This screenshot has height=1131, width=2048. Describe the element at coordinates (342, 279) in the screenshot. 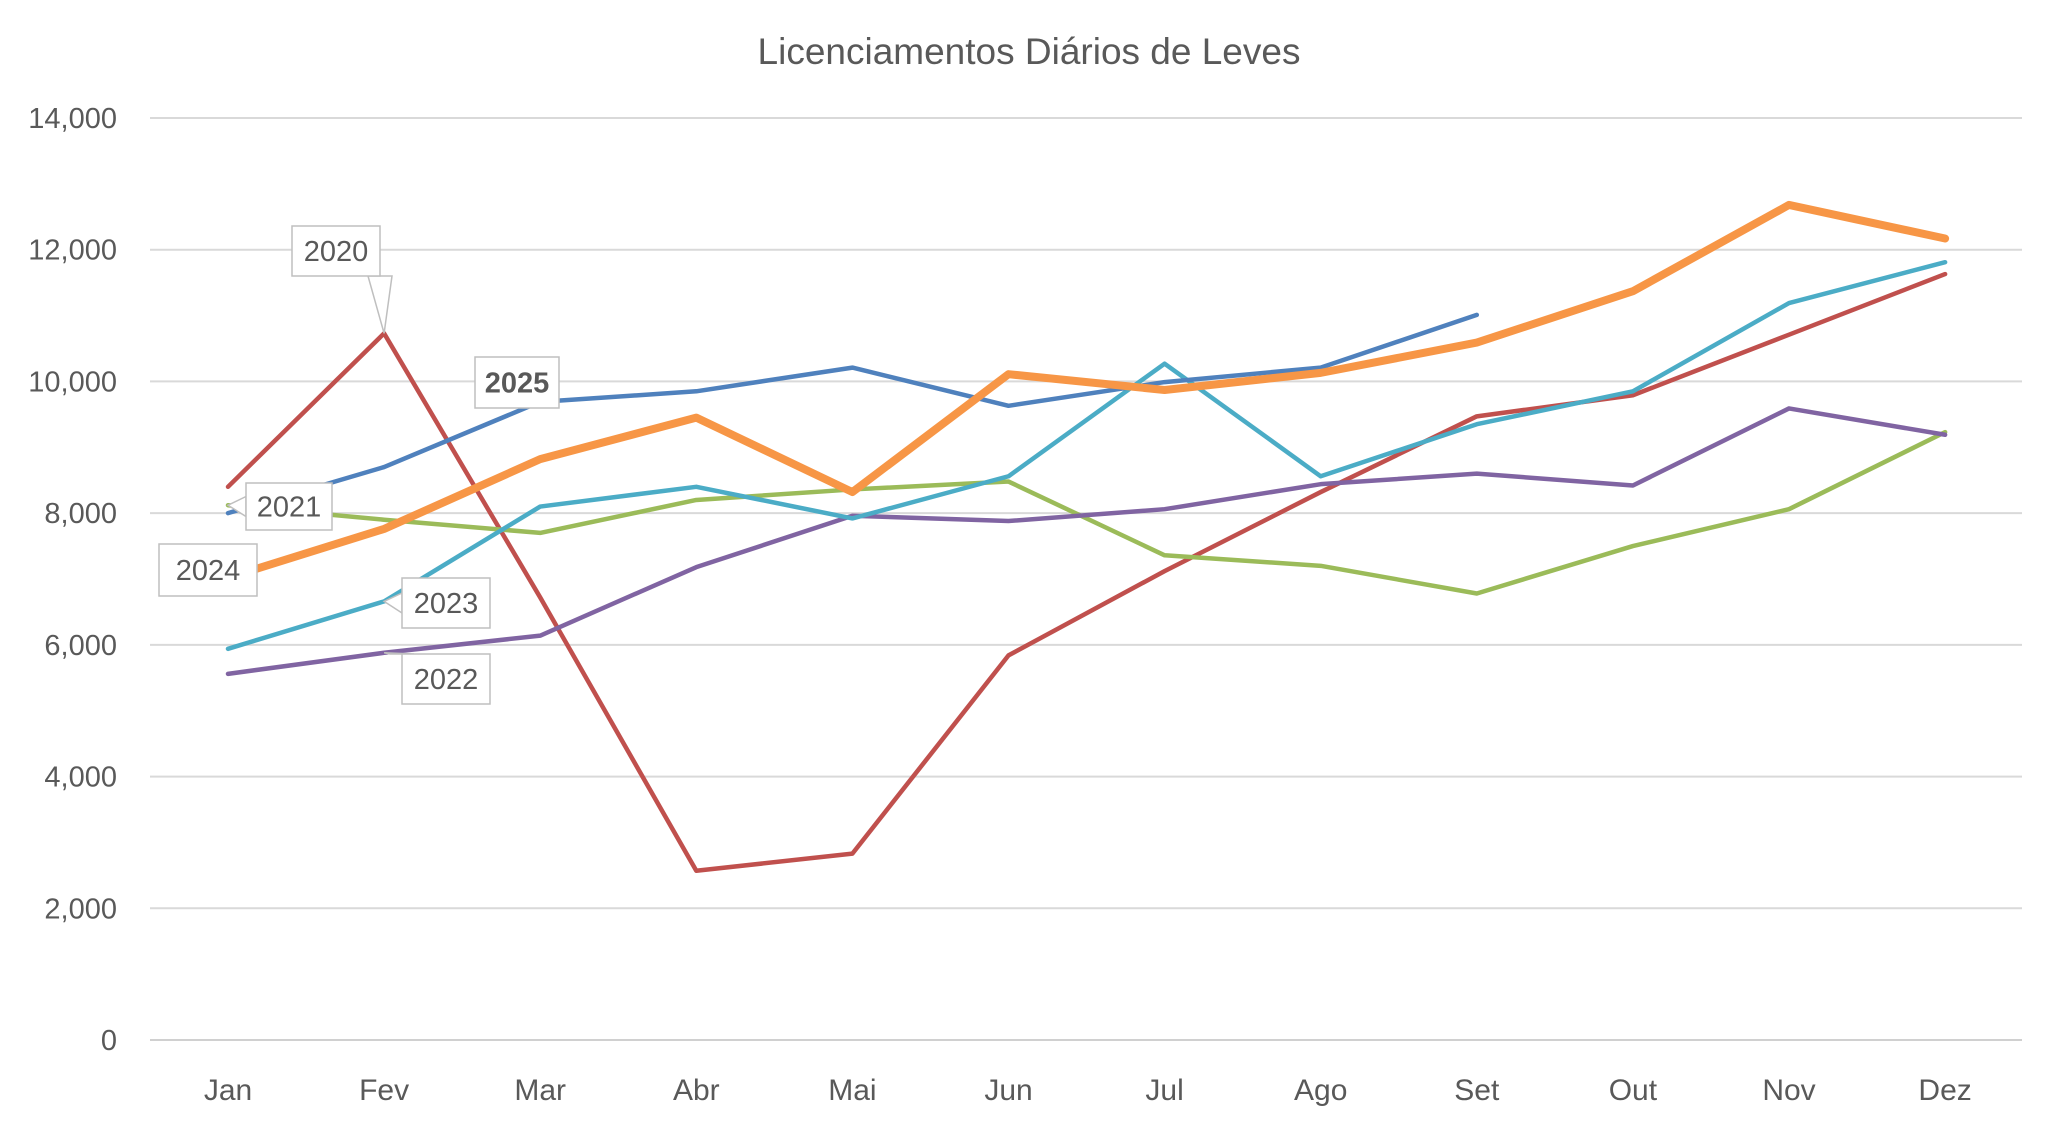

I see `data-label-2020: 2020` at that location.